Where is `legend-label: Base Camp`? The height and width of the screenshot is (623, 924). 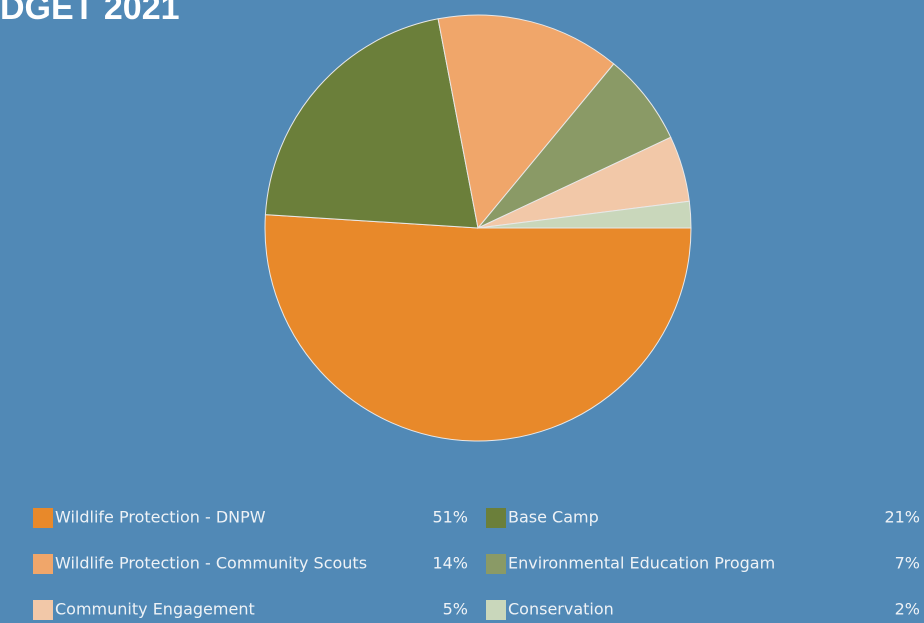
legend-label: Base Camp is located at coordinates (553, 517).